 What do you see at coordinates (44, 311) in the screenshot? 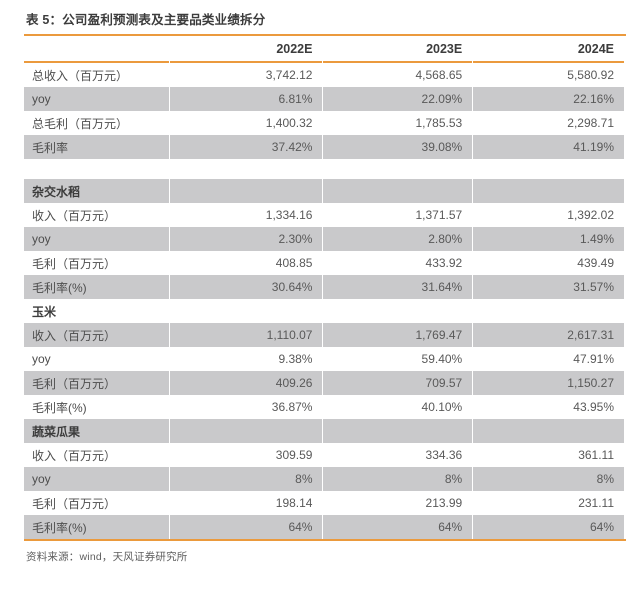
I see `row-label: 玉米` at bounding box center [44, 311].